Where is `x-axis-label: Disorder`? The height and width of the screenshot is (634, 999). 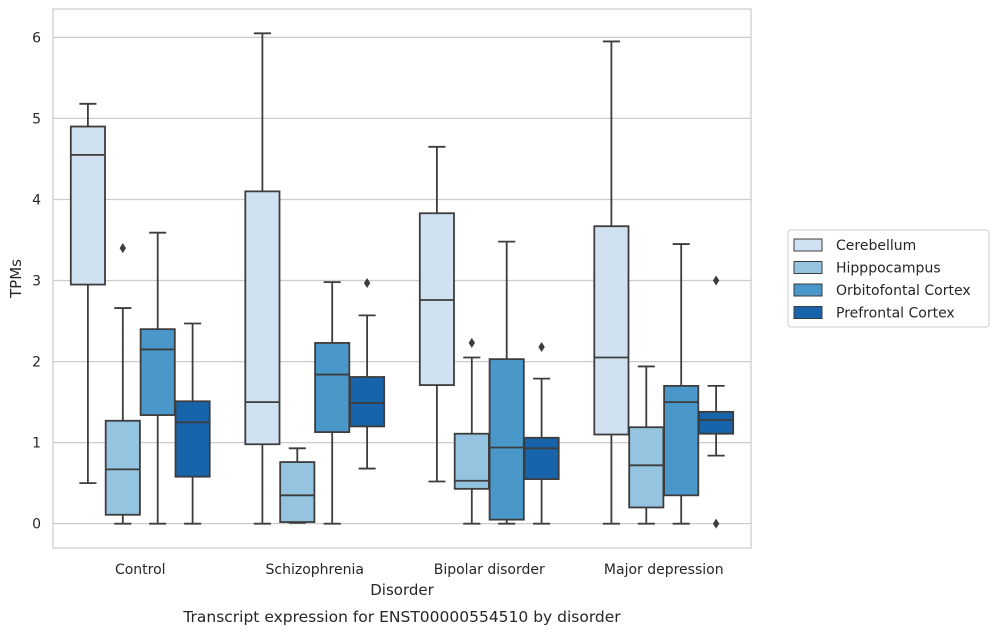 x-axis-label: Disorder is located at coordinates (402, 590).